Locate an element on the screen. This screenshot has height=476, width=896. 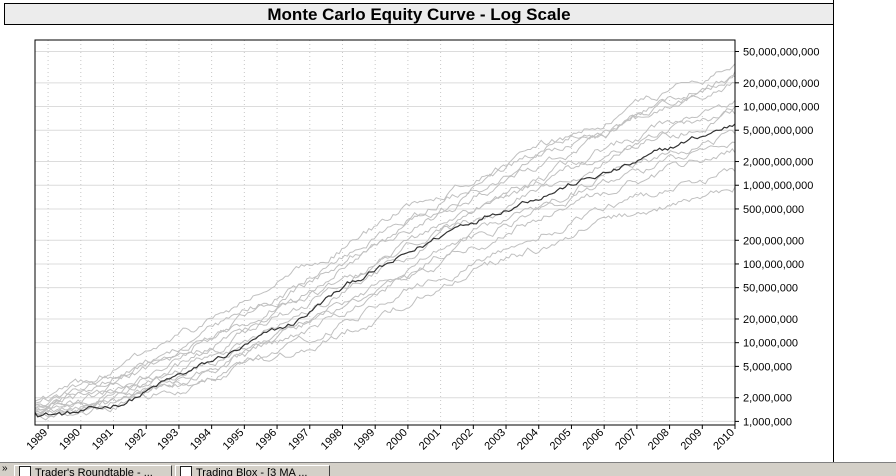
y-tick-label: 50,000,000,000 is located at coordinates (781, 53).